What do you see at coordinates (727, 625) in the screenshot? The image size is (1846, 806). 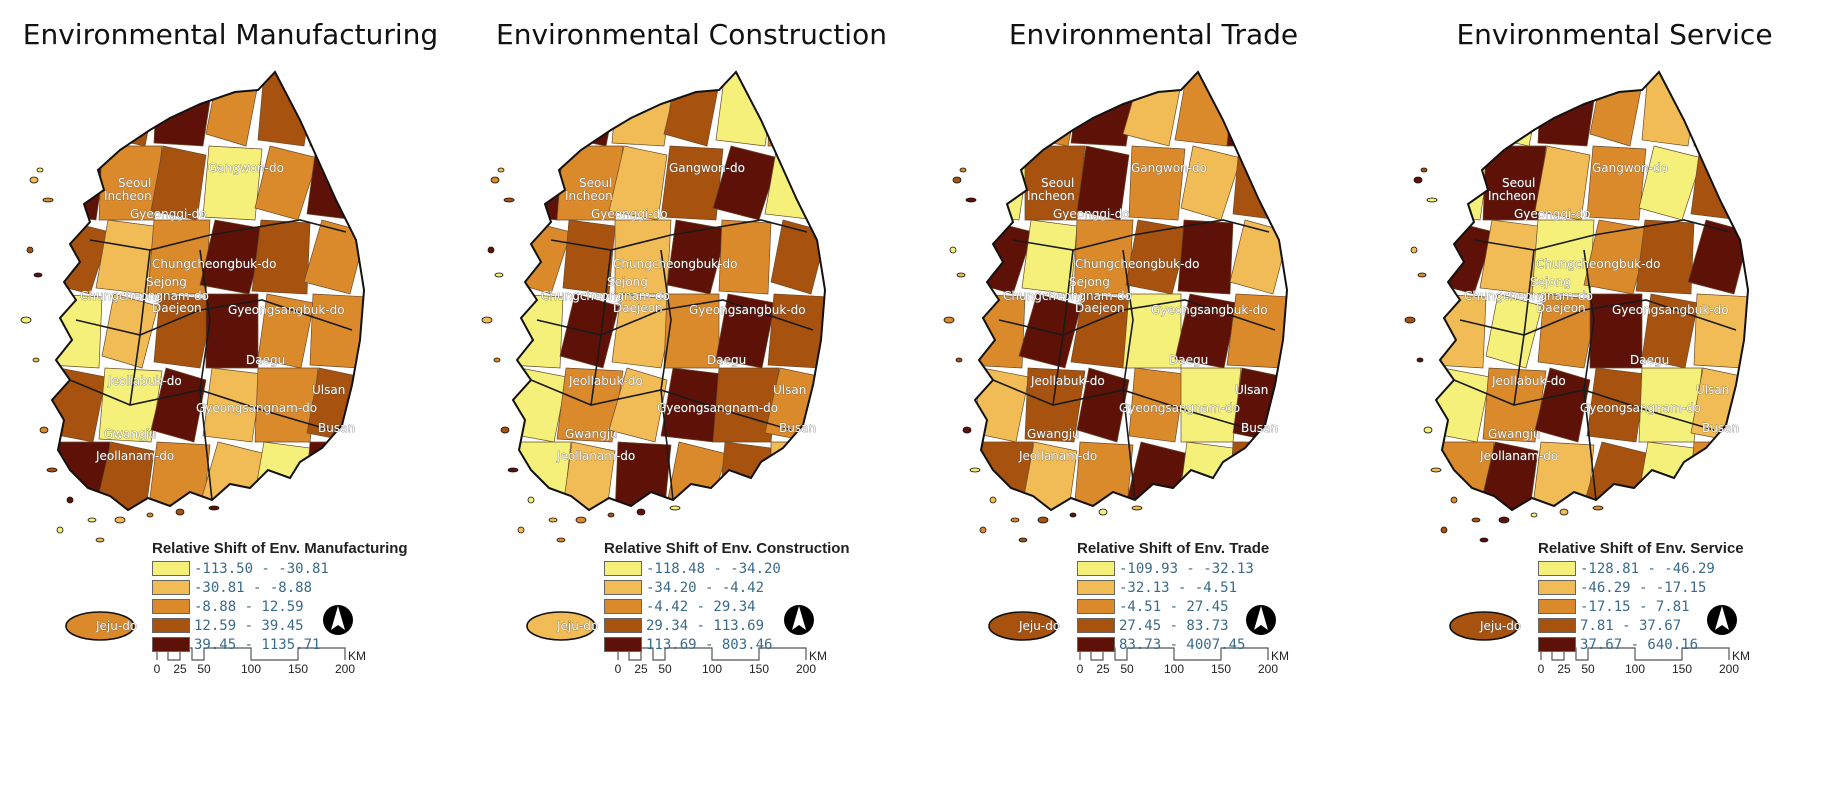 I see `legend-entry: 29.34 - 113.69` at bounding box center [727, 625].